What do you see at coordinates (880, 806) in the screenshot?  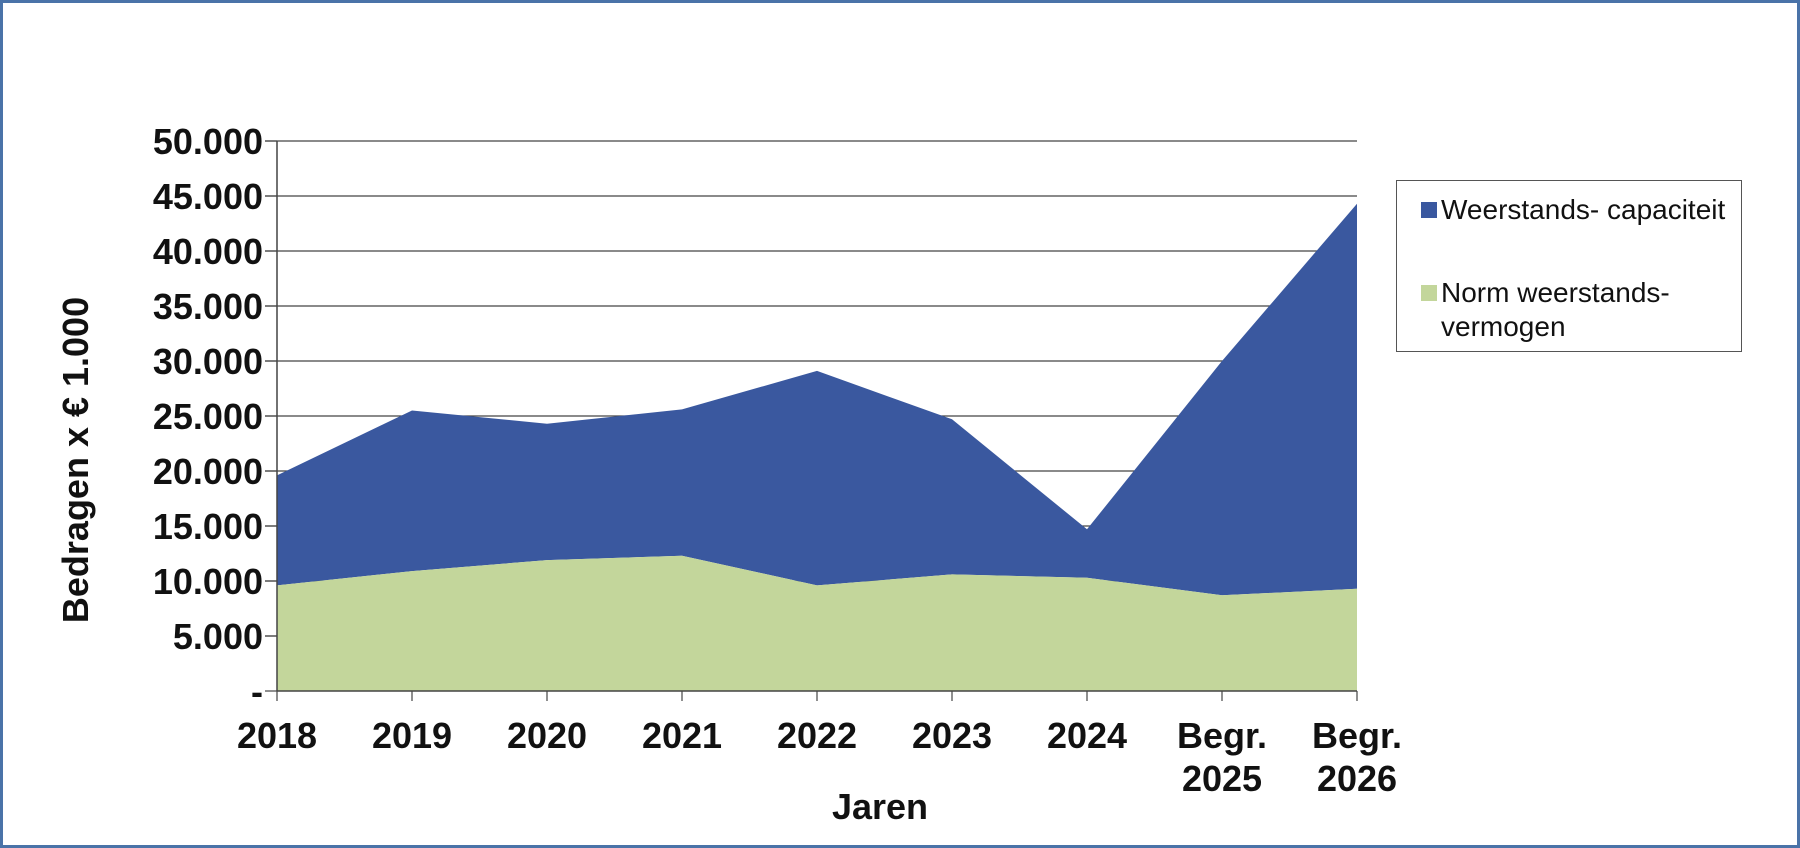 I see `x-axis-title: Jaren` at bounding box center [880, 806].